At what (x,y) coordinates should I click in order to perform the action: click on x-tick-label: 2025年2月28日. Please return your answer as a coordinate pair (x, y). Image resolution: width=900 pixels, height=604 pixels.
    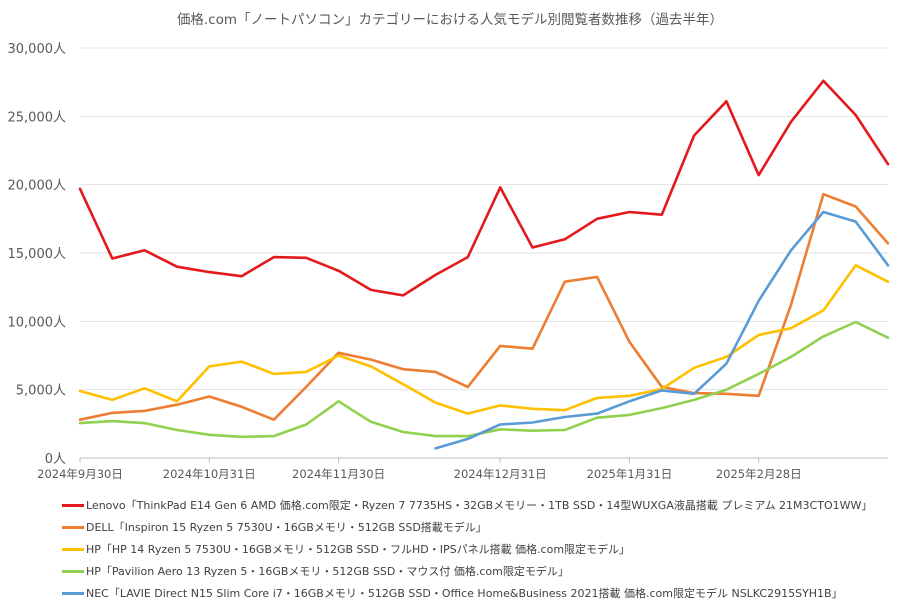
    Looking at the image, I should click on (759, 474).